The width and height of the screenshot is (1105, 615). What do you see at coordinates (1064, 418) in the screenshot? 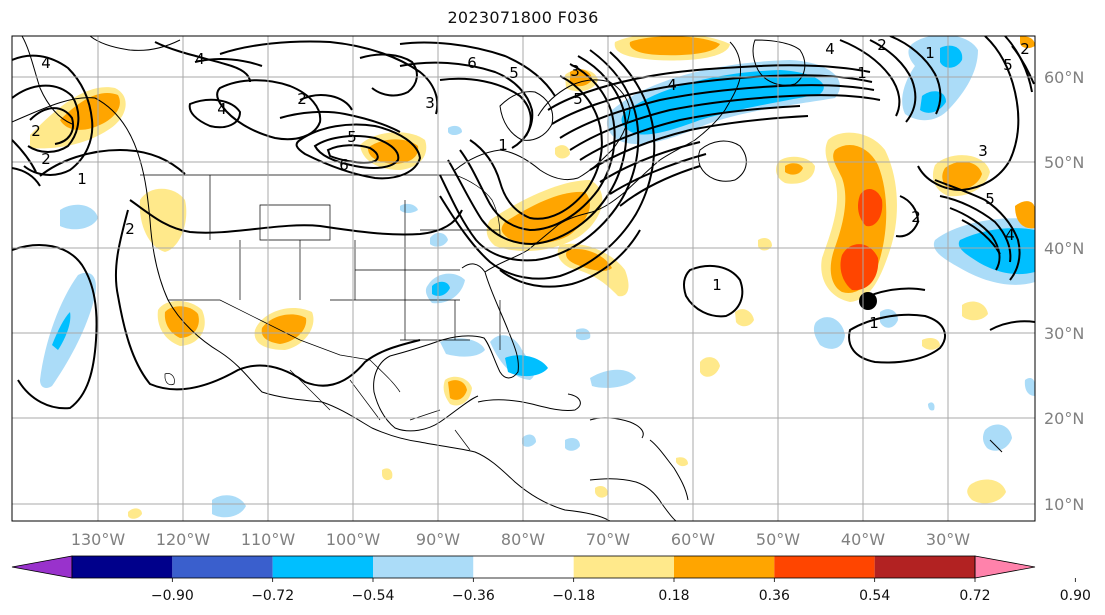
I see `lat-label: 20°N` at bounding box center [1064, 418].